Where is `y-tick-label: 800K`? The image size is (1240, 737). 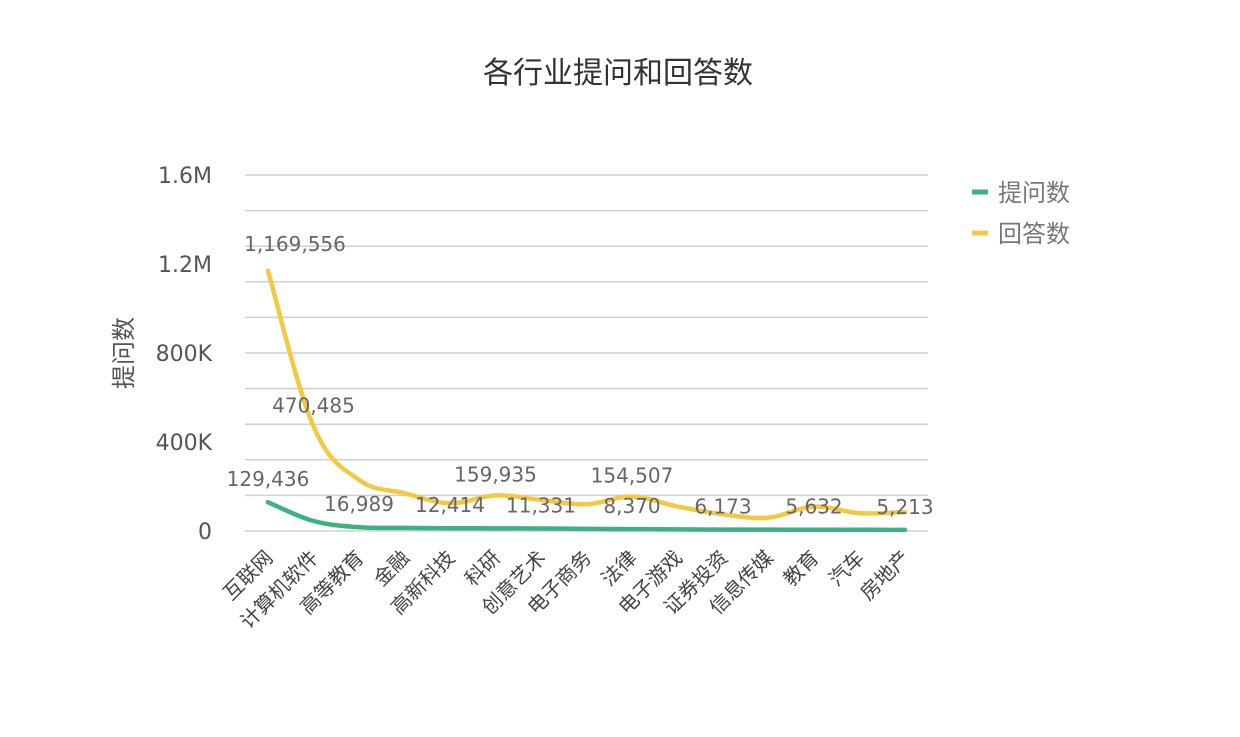
y-tick-label: 800K is located at coordinates (184, 354).